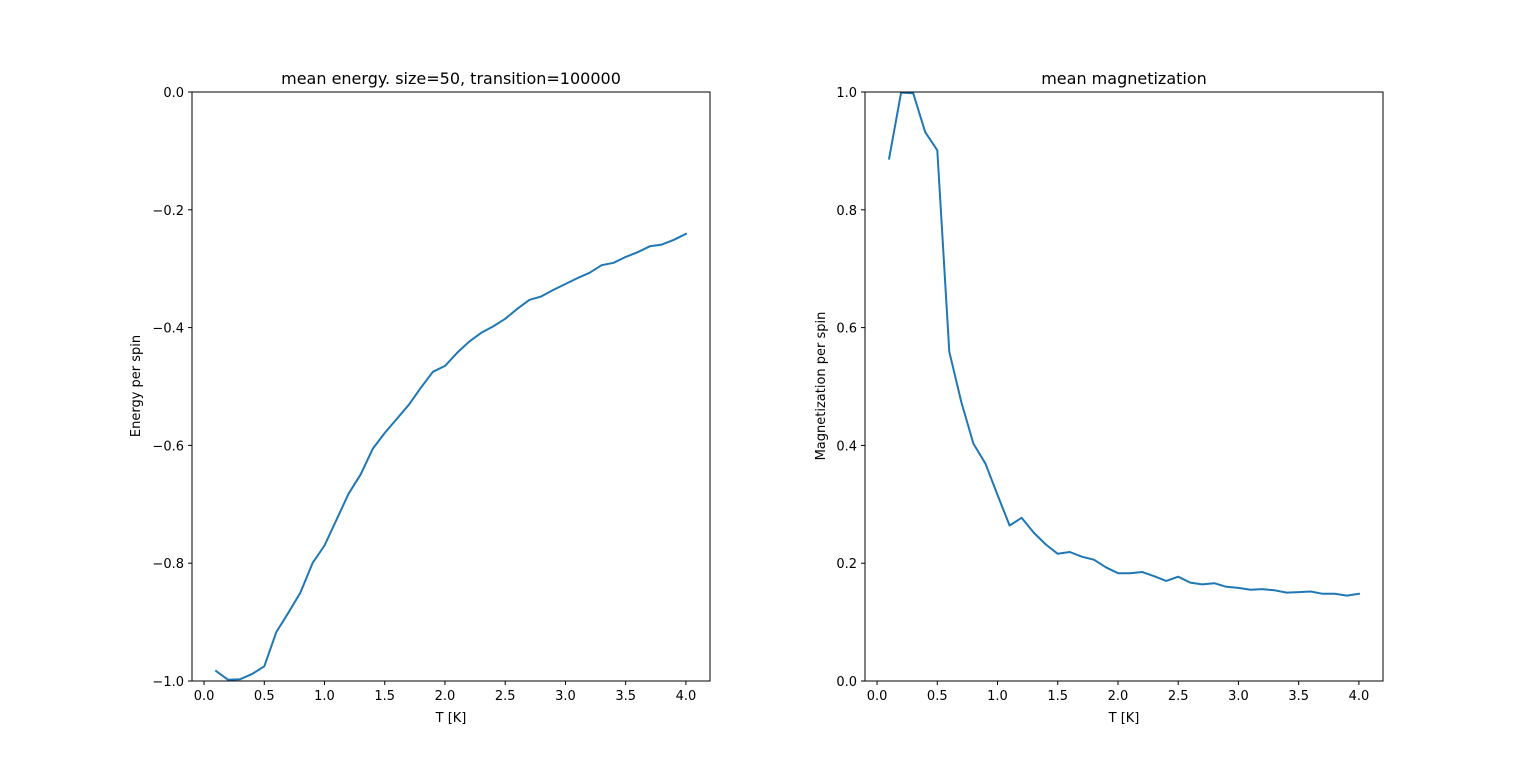 The width and height of the screenshot is (1536, 765). I want to click on y-tick-label: −1.0, so click(168, 682).